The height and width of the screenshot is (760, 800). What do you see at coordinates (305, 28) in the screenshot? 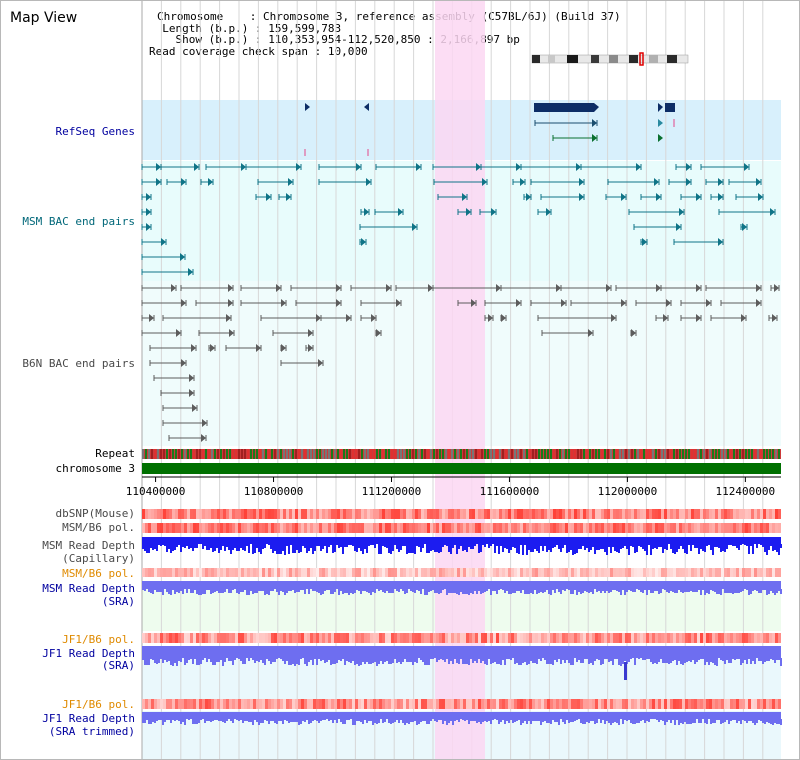
I see `length-value: 159,599,783` at bounding box center [305, 28].